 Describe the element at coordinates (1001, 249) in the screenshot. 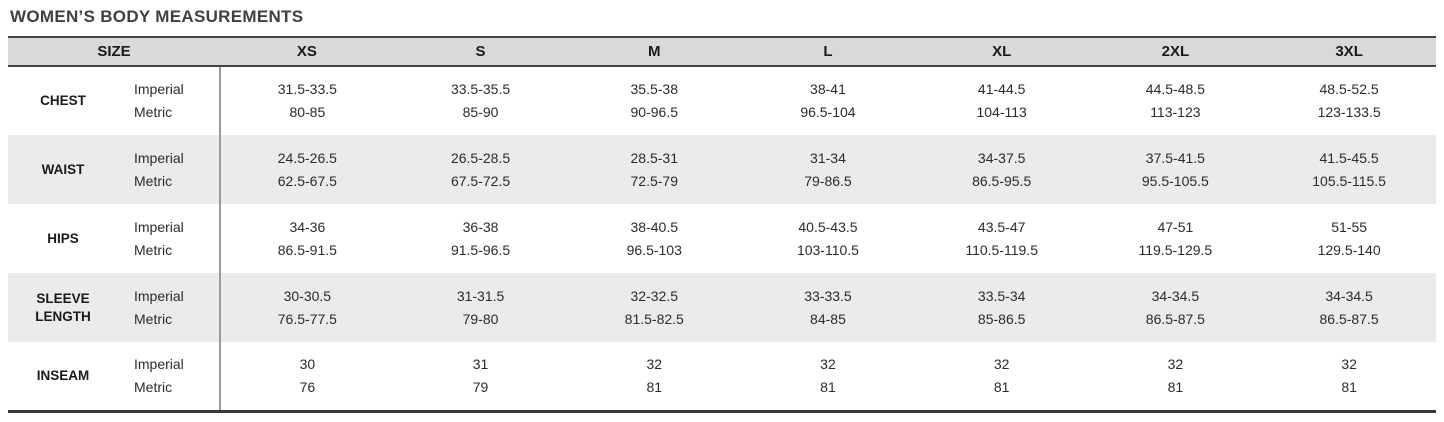

I see `metric-value: 110.5-119.5` at that location.